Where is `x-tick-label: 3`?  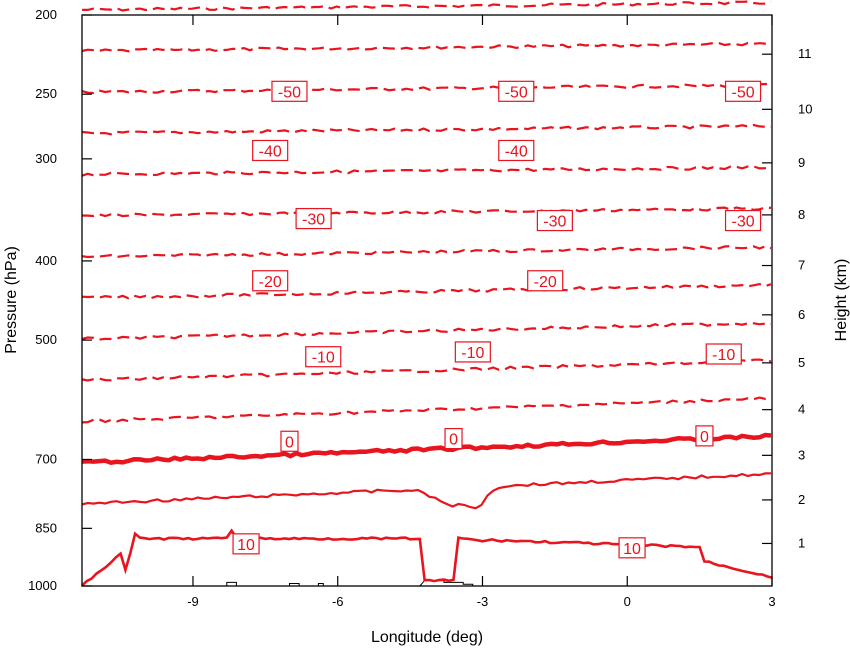
x-tick-label: 3 is located at coordinates (771, 601).